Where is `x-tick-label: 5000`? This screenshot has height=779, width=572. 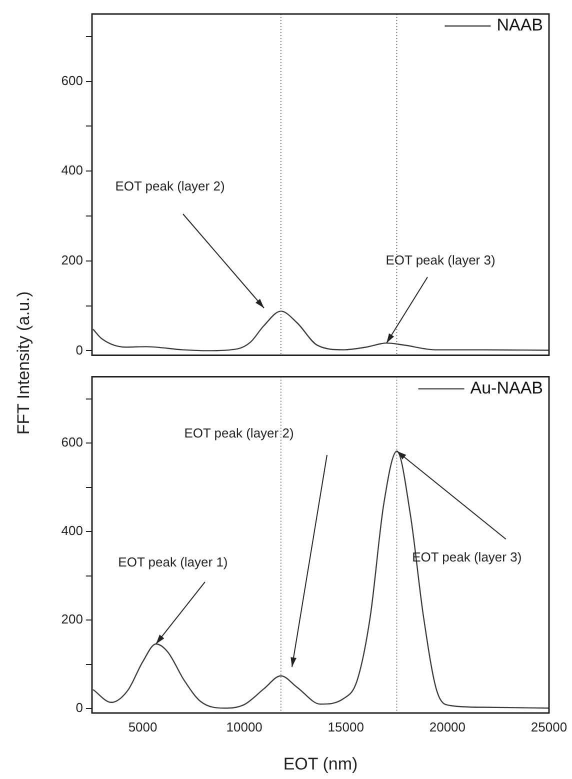 x-tick-label: 5000 is located at coordinates (143, 726).